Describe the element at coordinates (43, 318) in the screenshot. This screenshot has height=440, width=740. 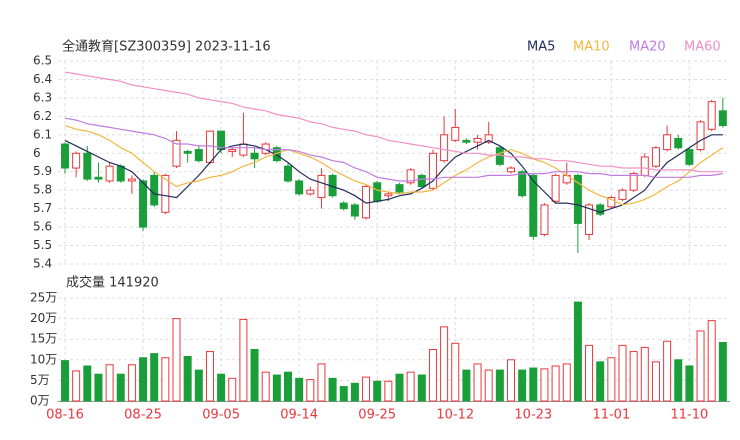
I see `y-tick-label: 20万` at that location.